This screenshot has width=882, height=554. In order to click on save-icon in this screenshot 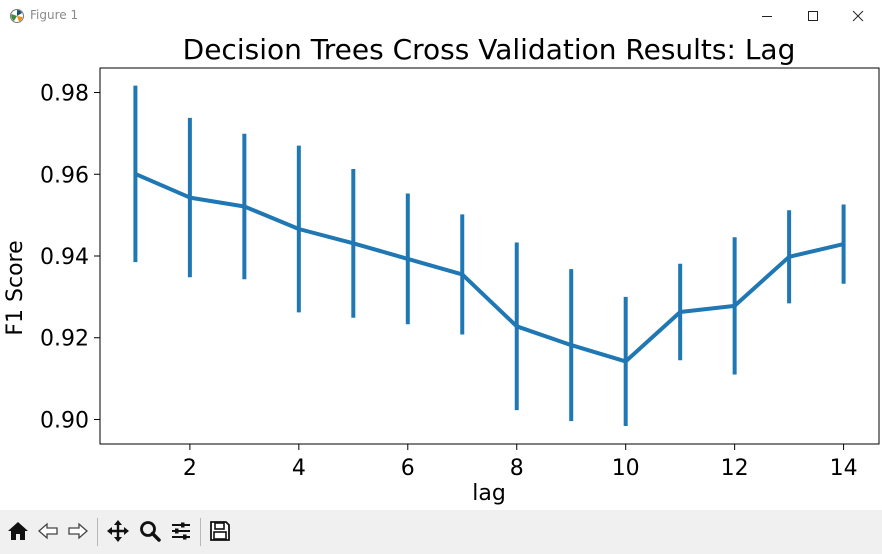, I will do `click(220, 531)`.